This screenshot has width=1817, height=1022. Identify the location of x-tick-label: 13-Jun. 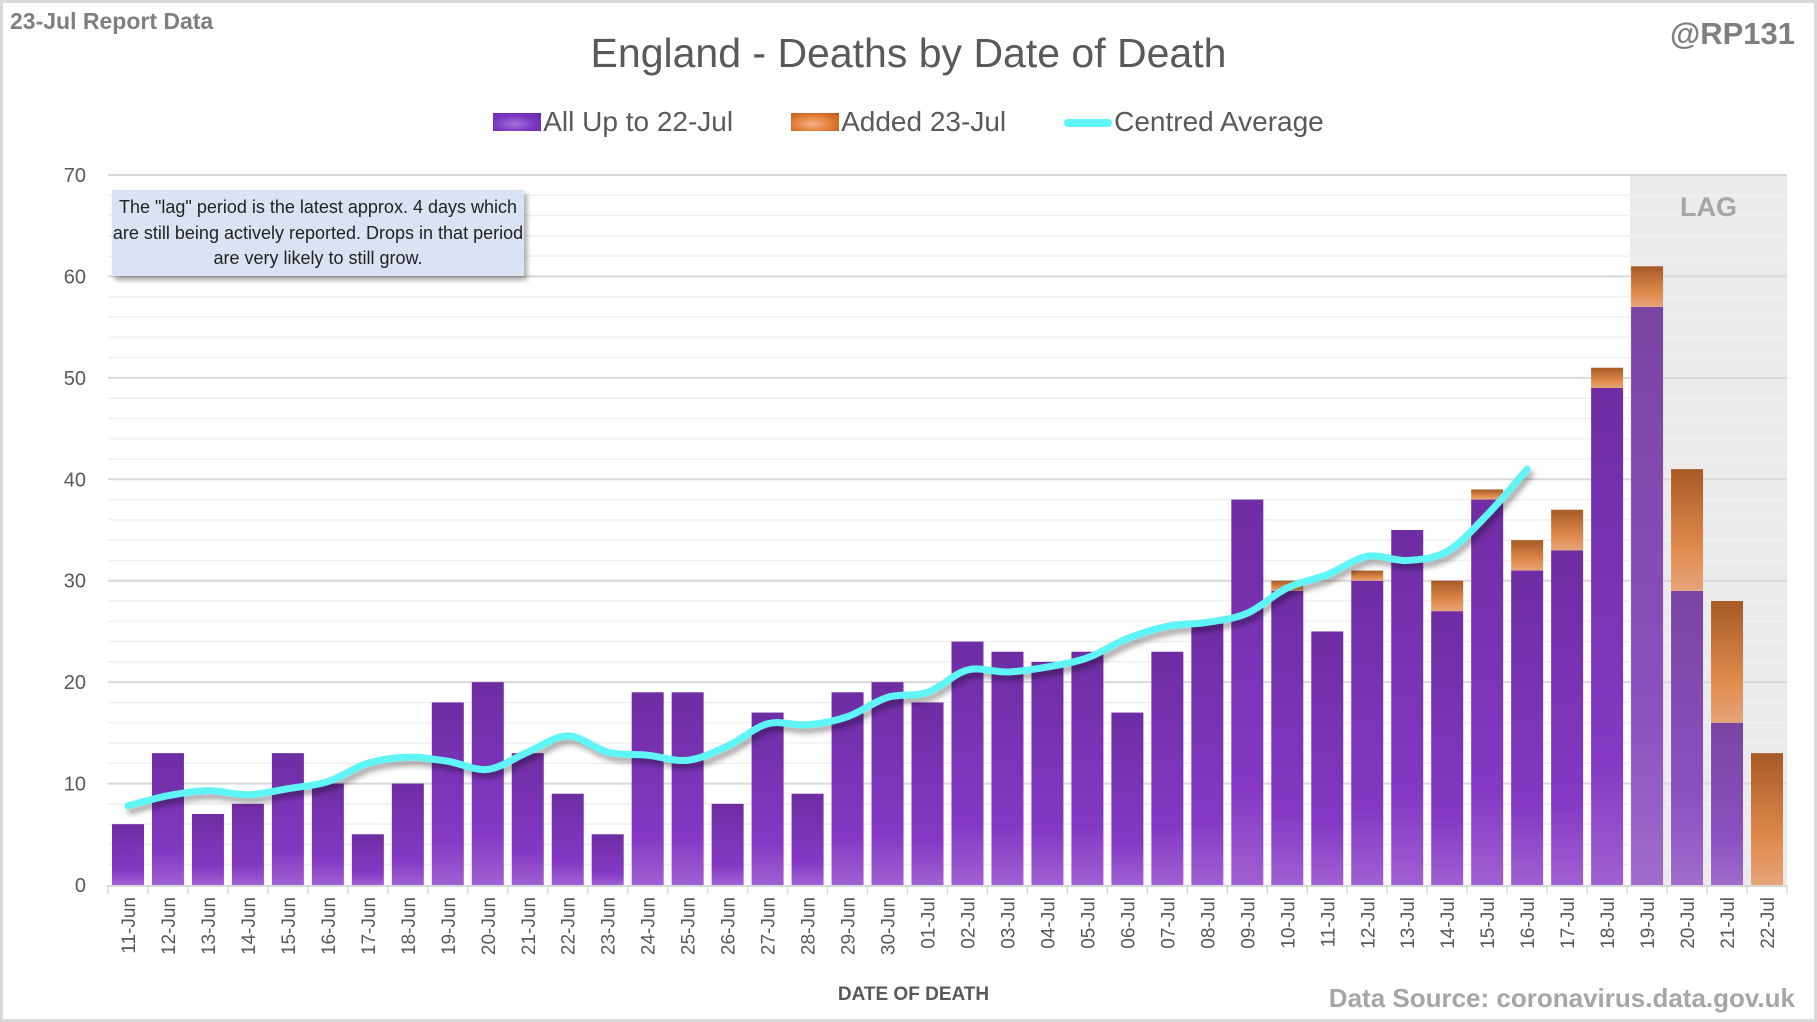
(209, 926).